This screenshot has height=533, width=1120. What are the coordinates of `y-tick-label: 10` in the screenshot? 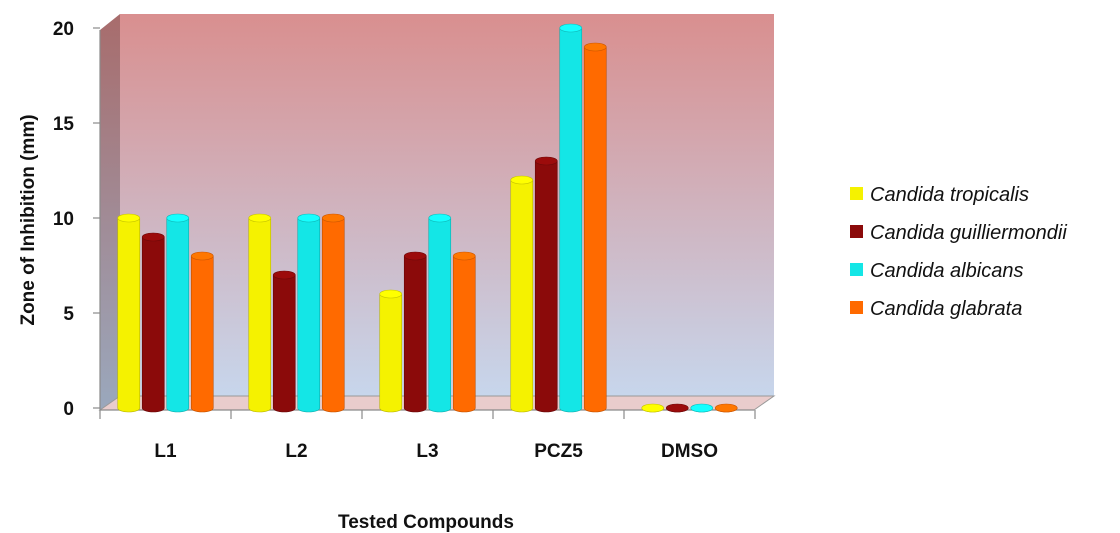 It's located at (63, 219).